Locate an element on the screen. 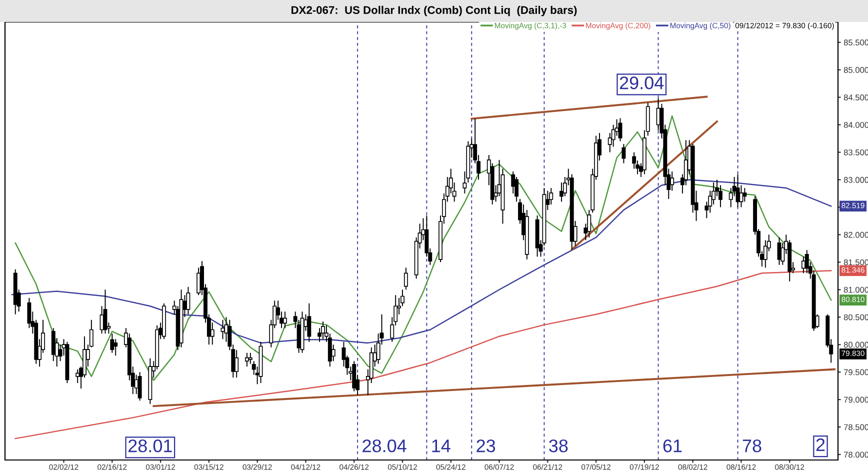 This screenshot has width=868, height=476. annotation: 29.04 is located at coordinates (642, 83).